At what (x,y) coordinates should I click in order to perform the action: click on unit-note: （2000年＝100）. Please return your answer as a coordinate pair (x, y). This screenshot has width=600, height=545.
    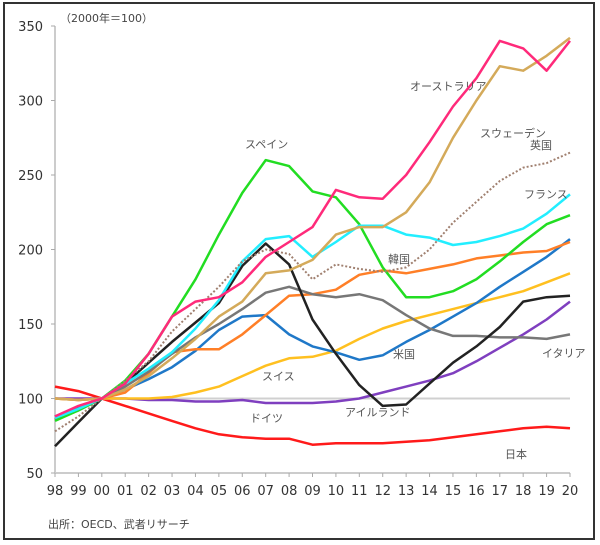
    Looking at the image, I should click on (106, 18).